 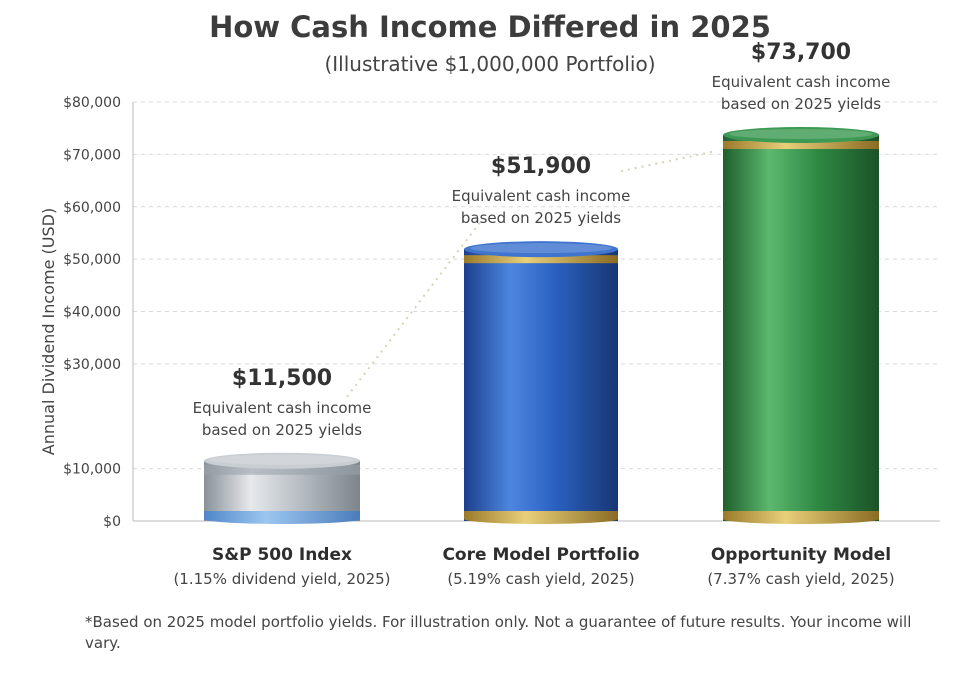 I want to click on y-tick-label: $40,000, so click(x=92, y=313).